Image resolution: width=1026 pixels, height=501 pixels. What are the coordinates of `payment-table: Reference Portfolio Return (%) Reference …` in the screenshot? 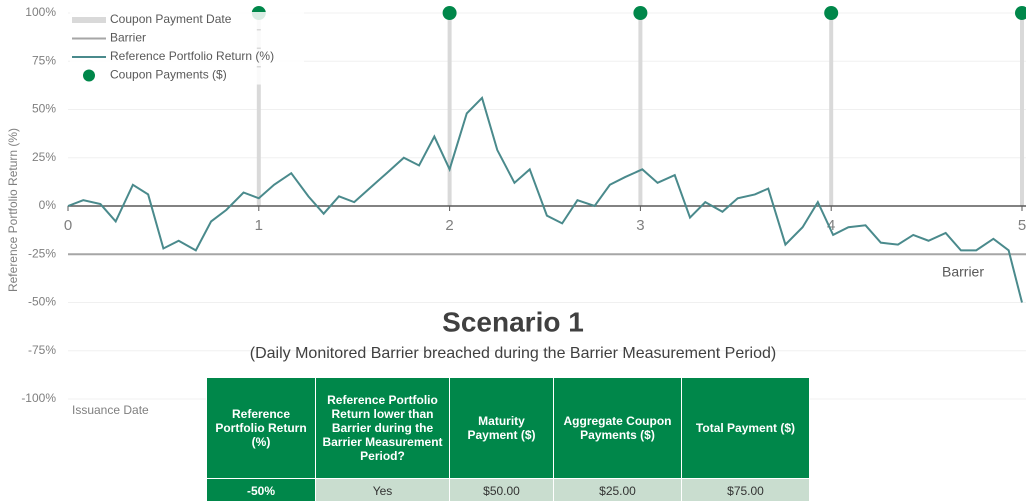 It's located at (508, 439).